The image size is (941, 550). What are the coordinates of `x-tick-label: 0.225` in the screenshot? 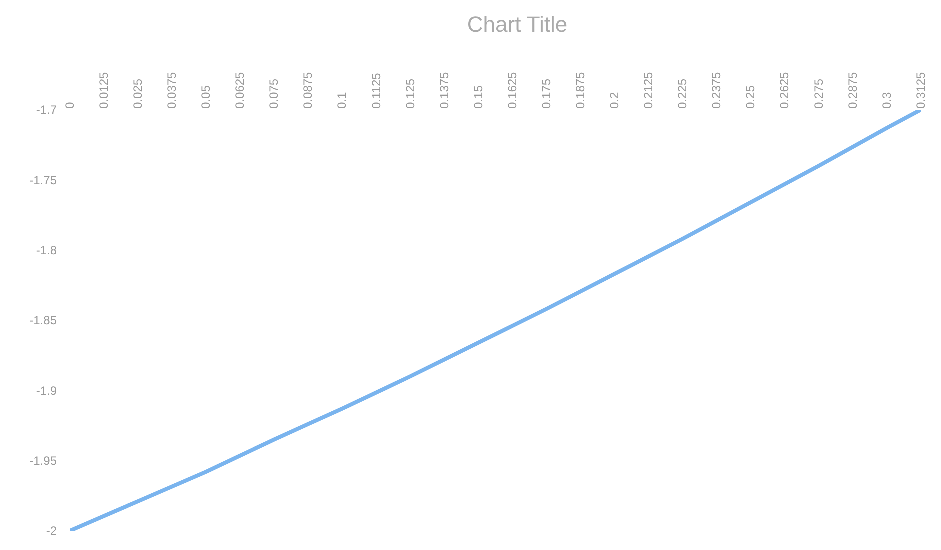 It's located at (683, 93).